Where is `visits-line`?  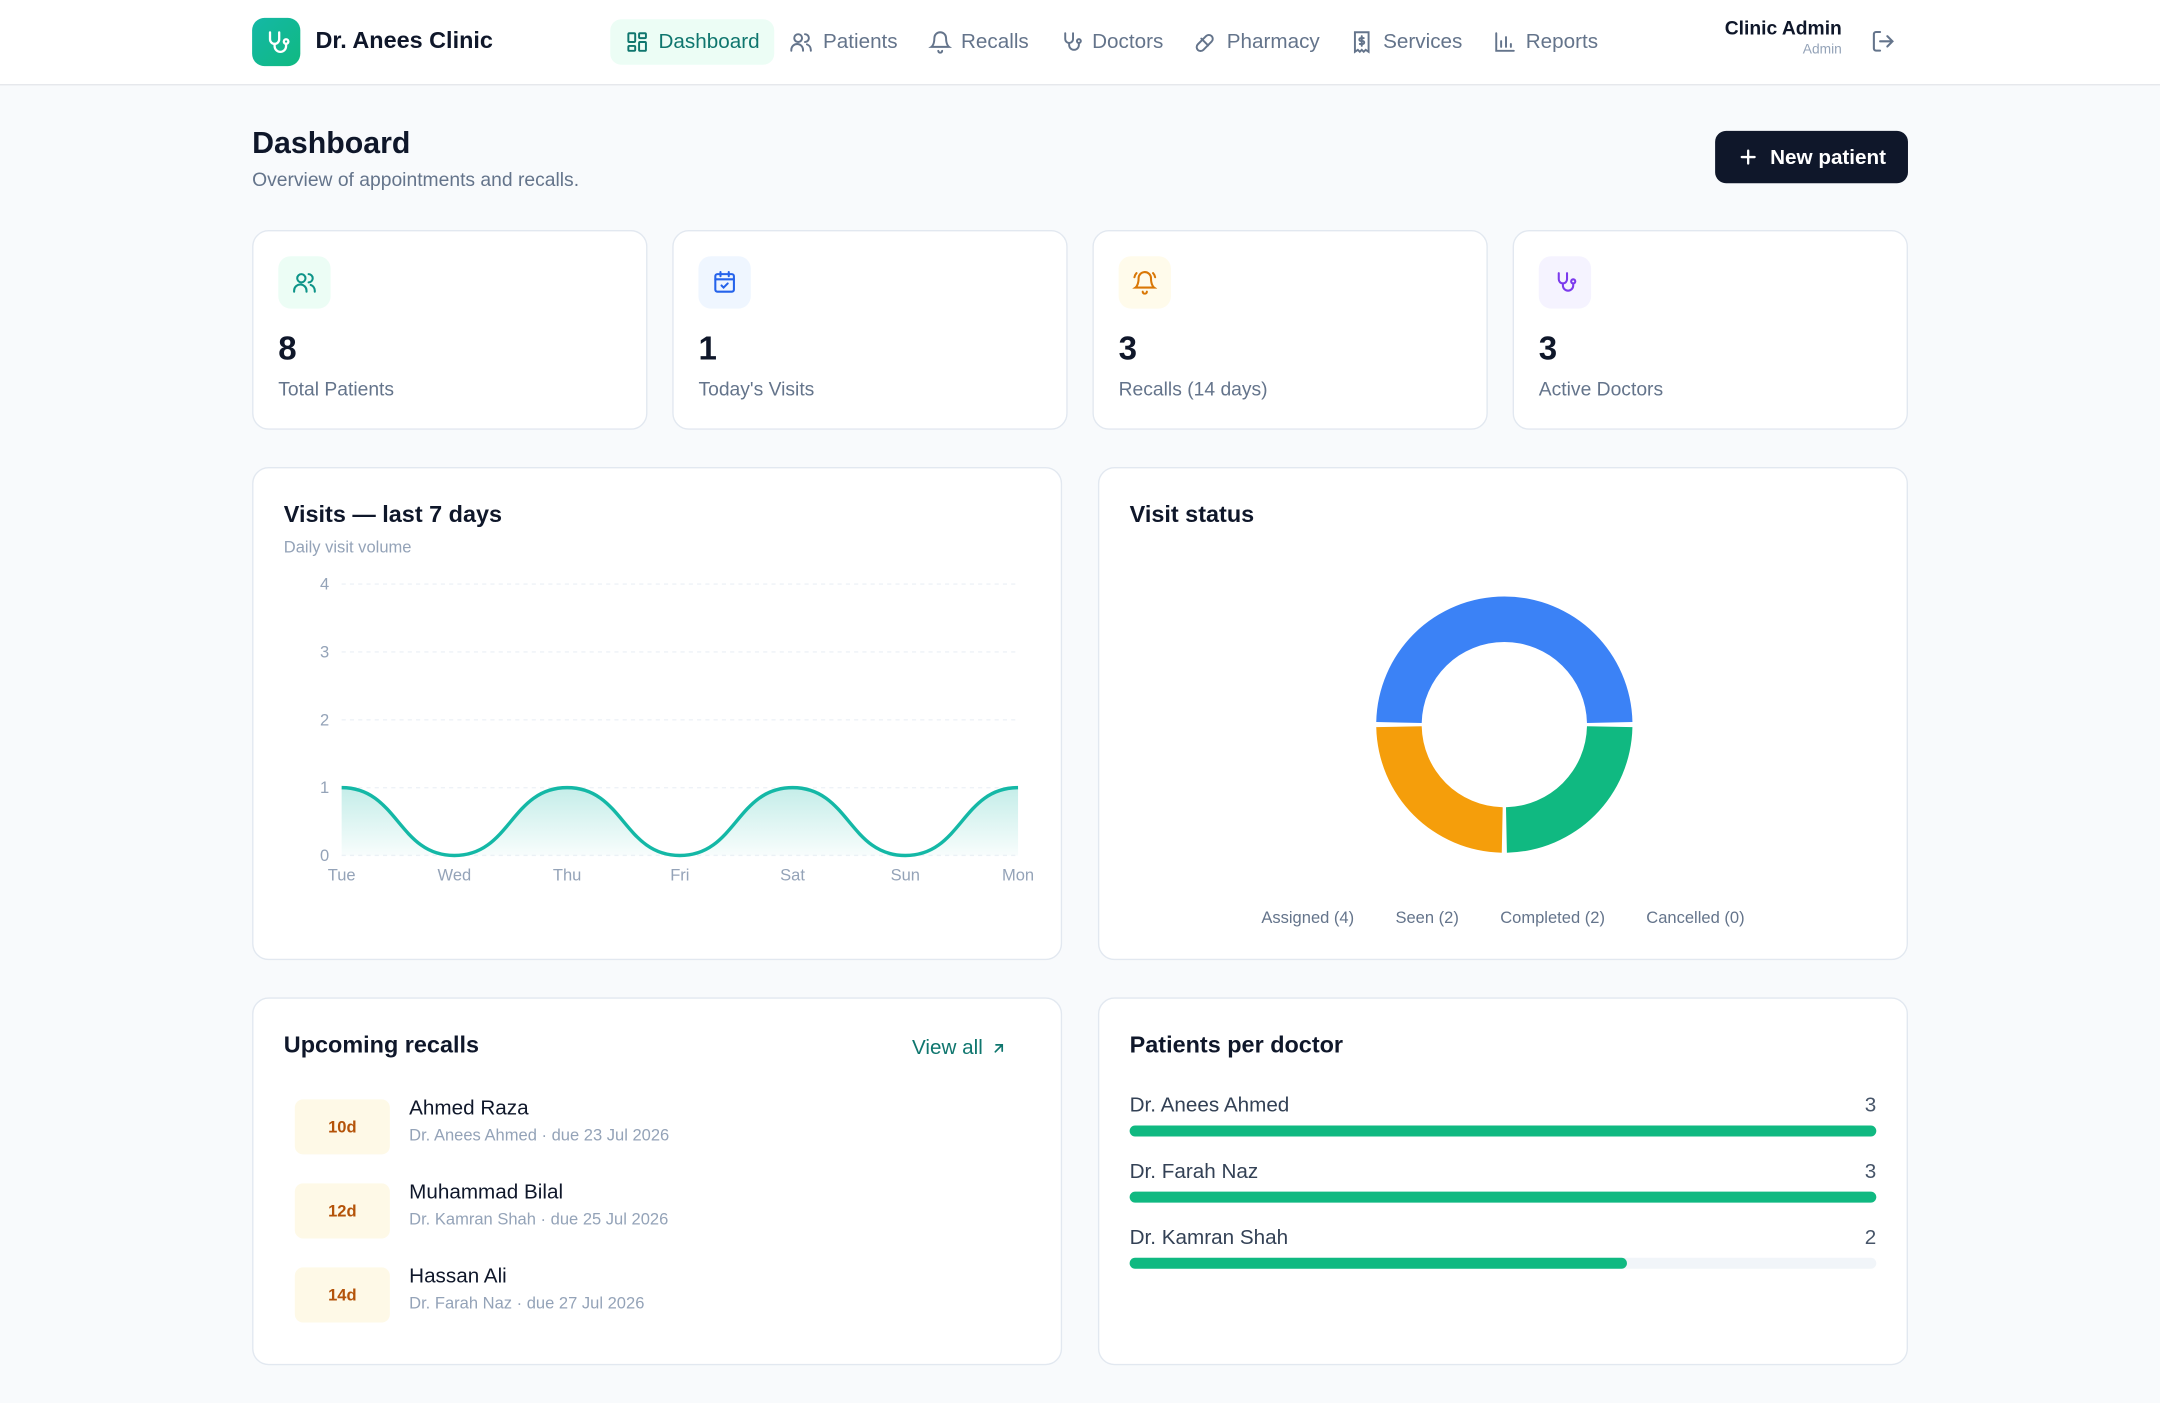
visits-line is located at coordinates (680, 821).